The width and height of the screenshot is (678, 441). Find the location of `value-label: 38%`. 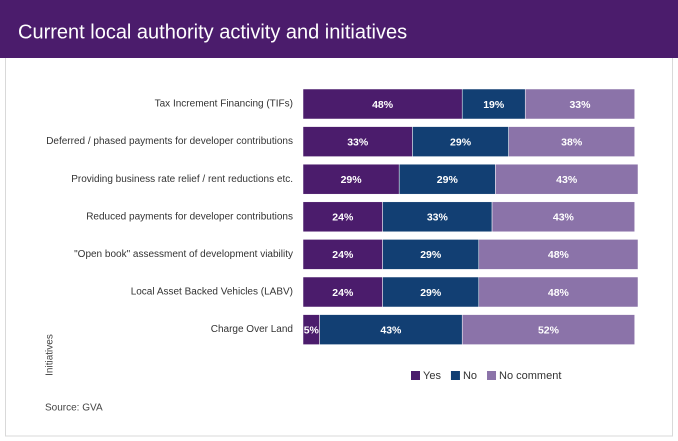

value-label: 38% is located at coordinates (572, 142).